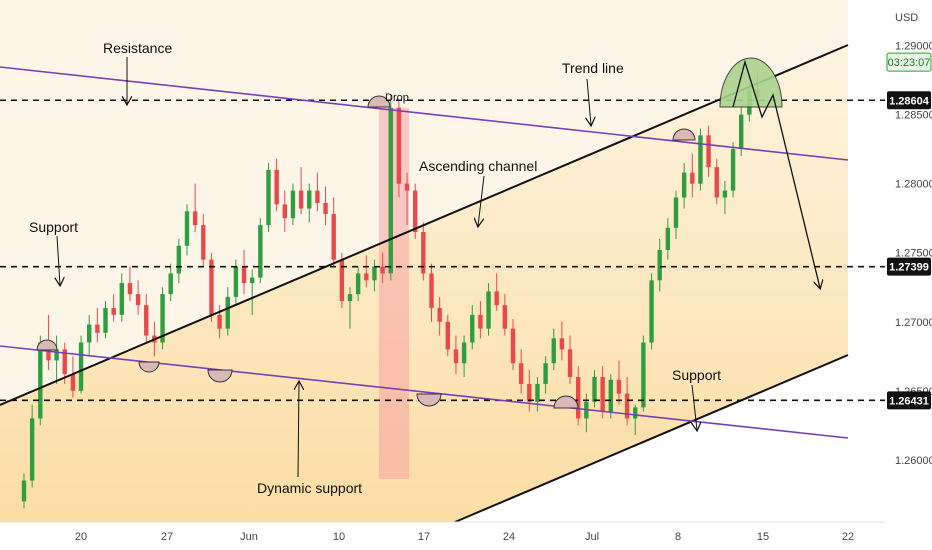 The image size is (932, 550). Describe the element at coordinates (763, 537) in the screenshot. I see `time-tick: 15` at that location.